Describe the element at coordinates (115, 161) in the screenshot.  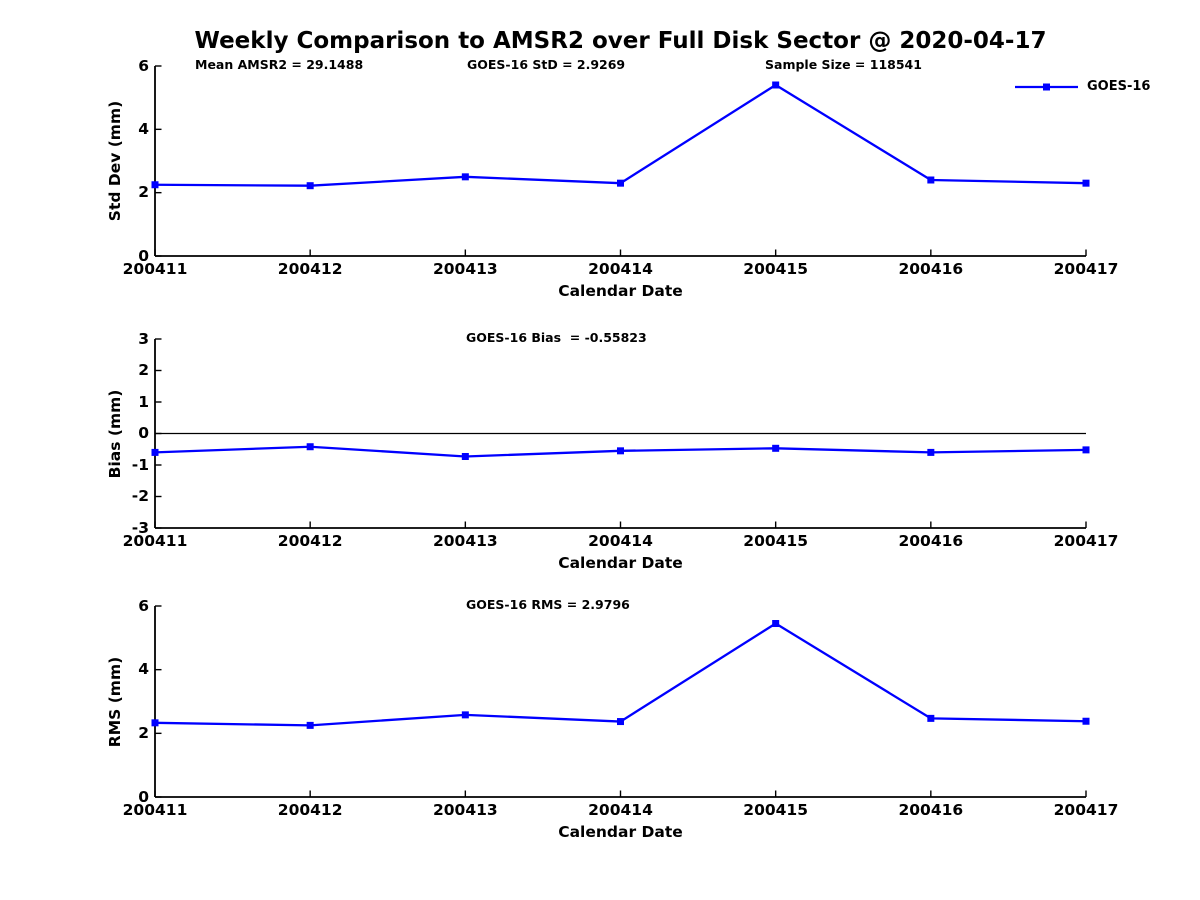
I see `y-axis-label-std-dev: Std Dev (mm)` at that location.